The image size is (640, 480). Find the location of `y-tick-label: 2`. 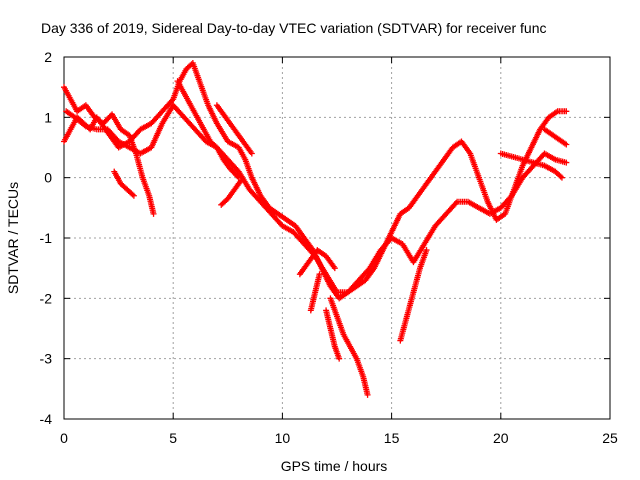

y-tick-label: 2 is located at coordinates (48, 57).